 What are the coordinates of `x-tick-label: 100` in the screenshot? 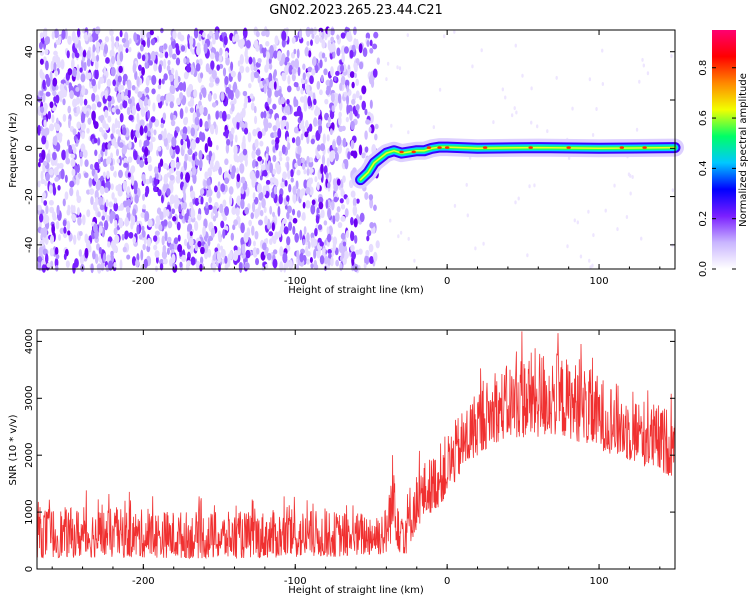 It's located at (599, 281).